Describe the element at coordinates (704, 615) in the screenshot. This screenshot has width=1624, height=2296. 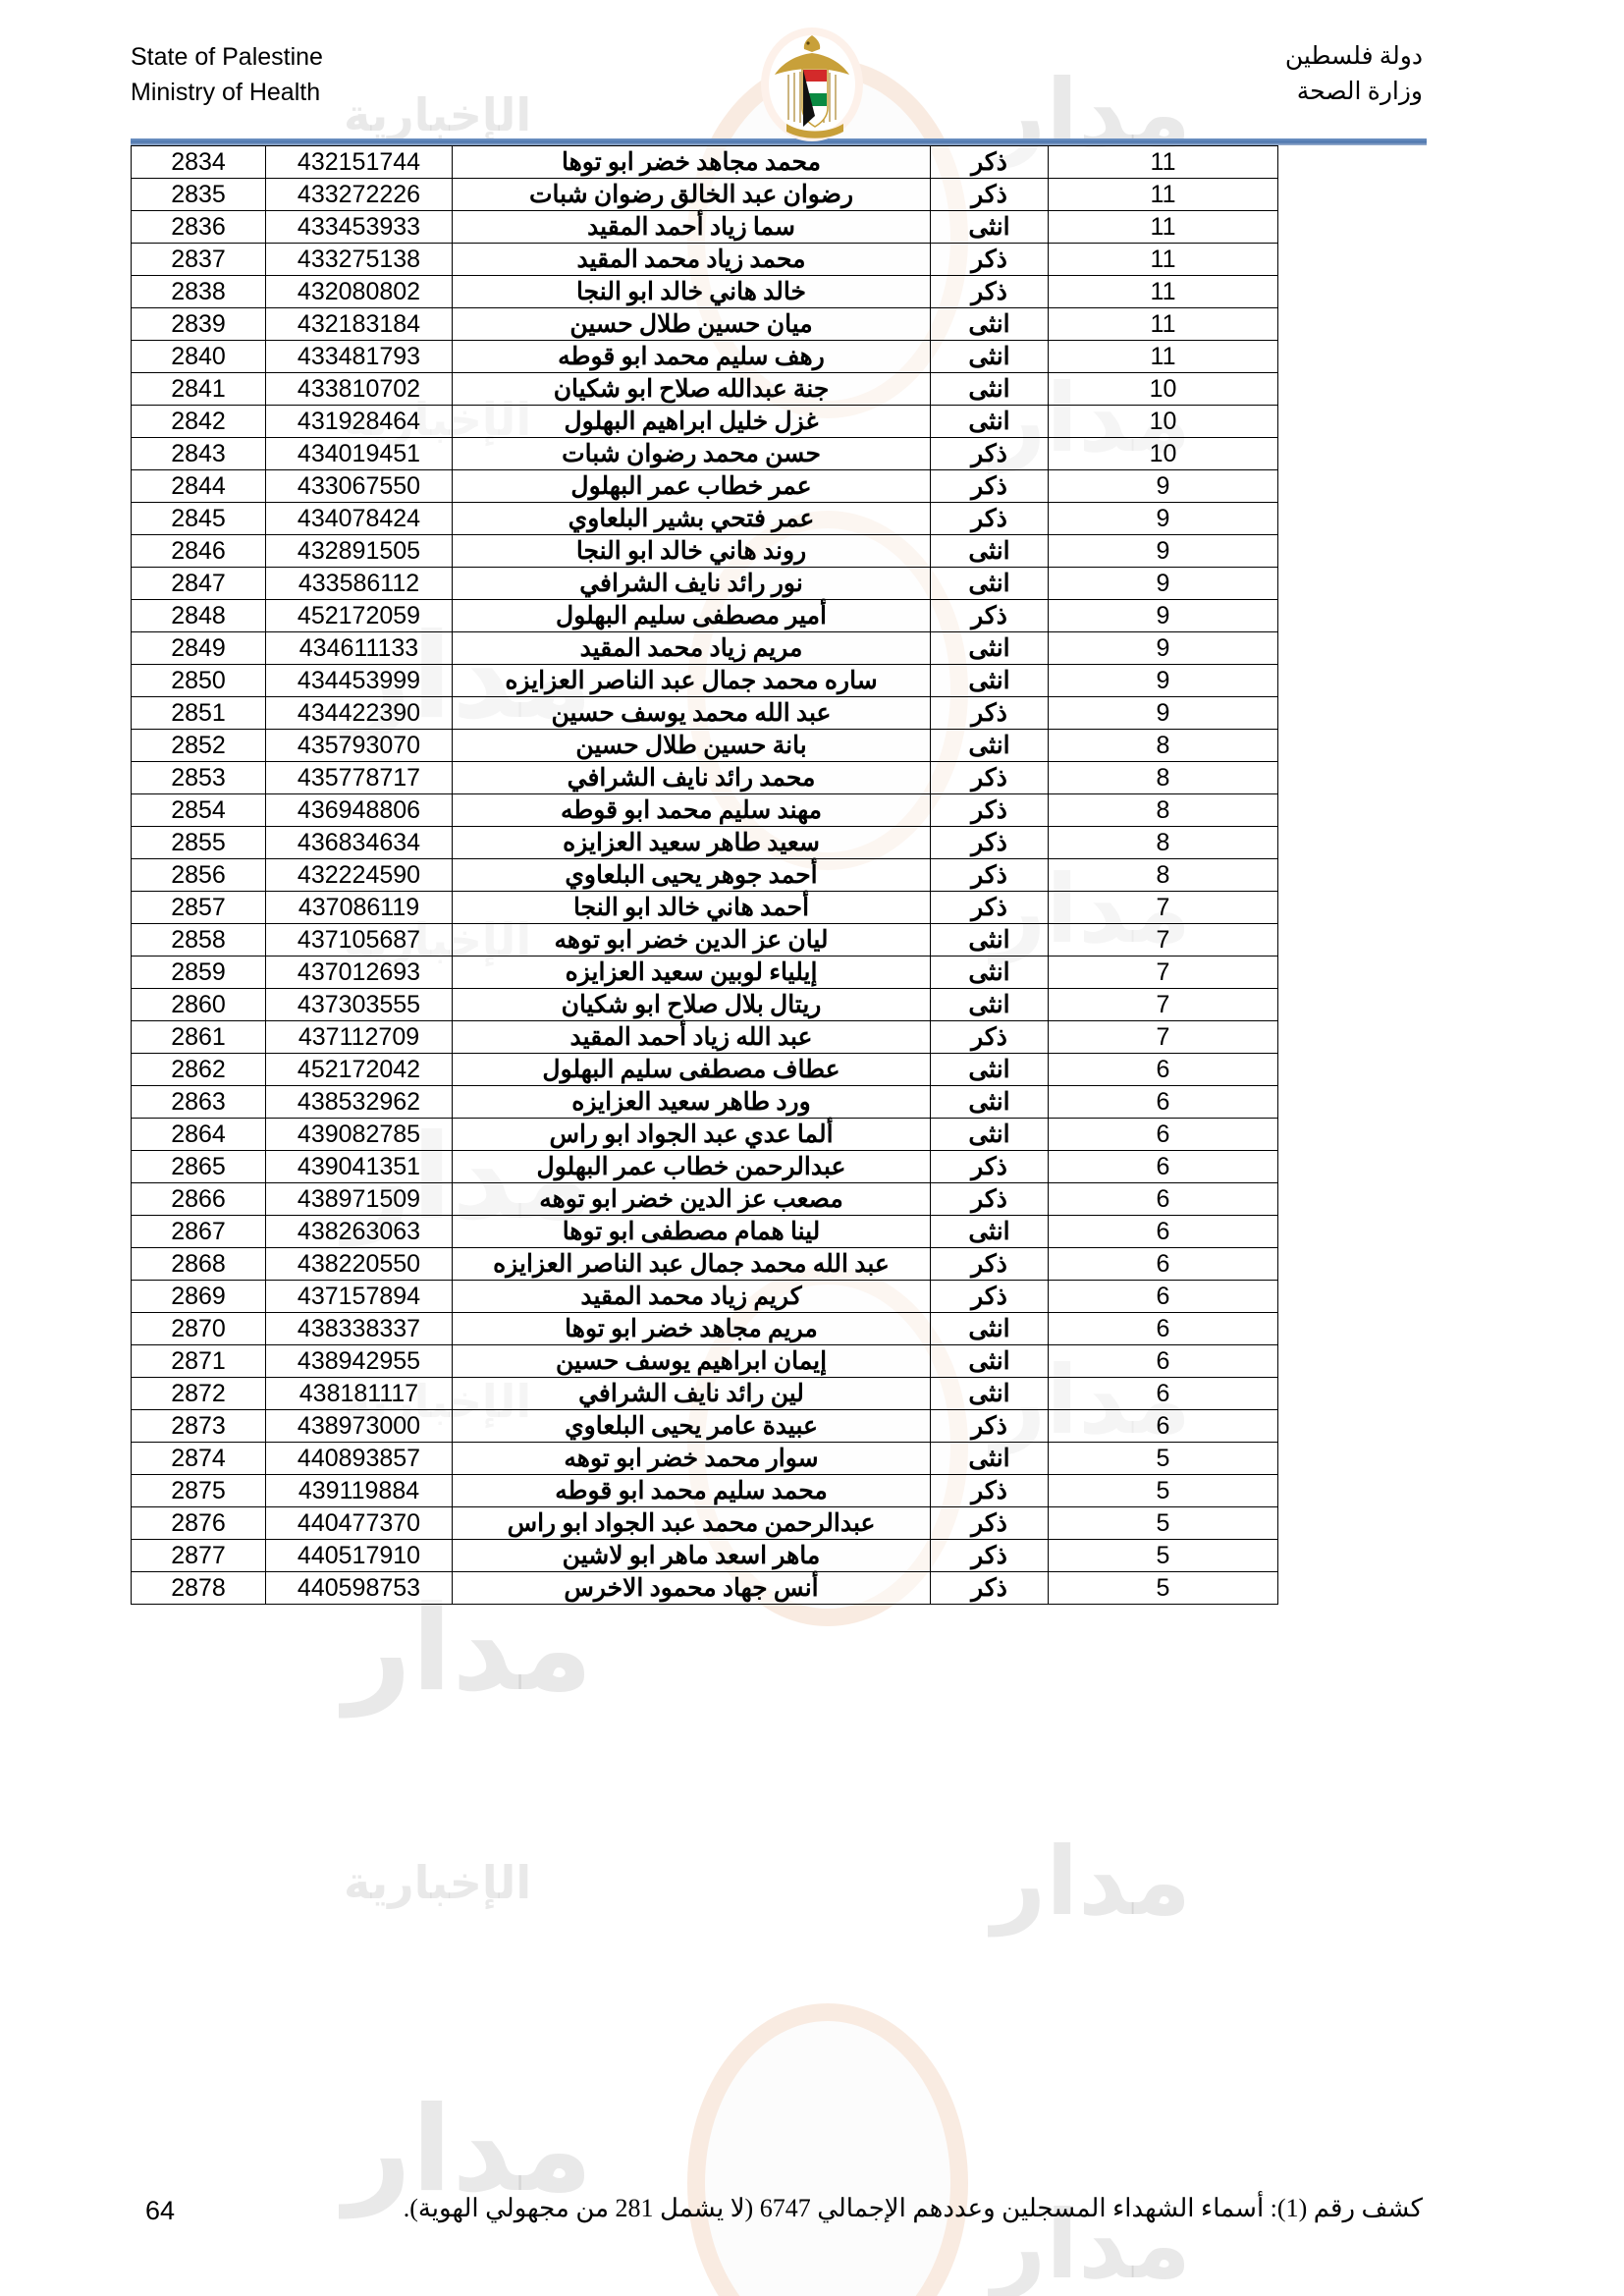
I see `table-row: 2848 452172059 أمير مصطفى سليم البهلول ذكر 9` at that location.